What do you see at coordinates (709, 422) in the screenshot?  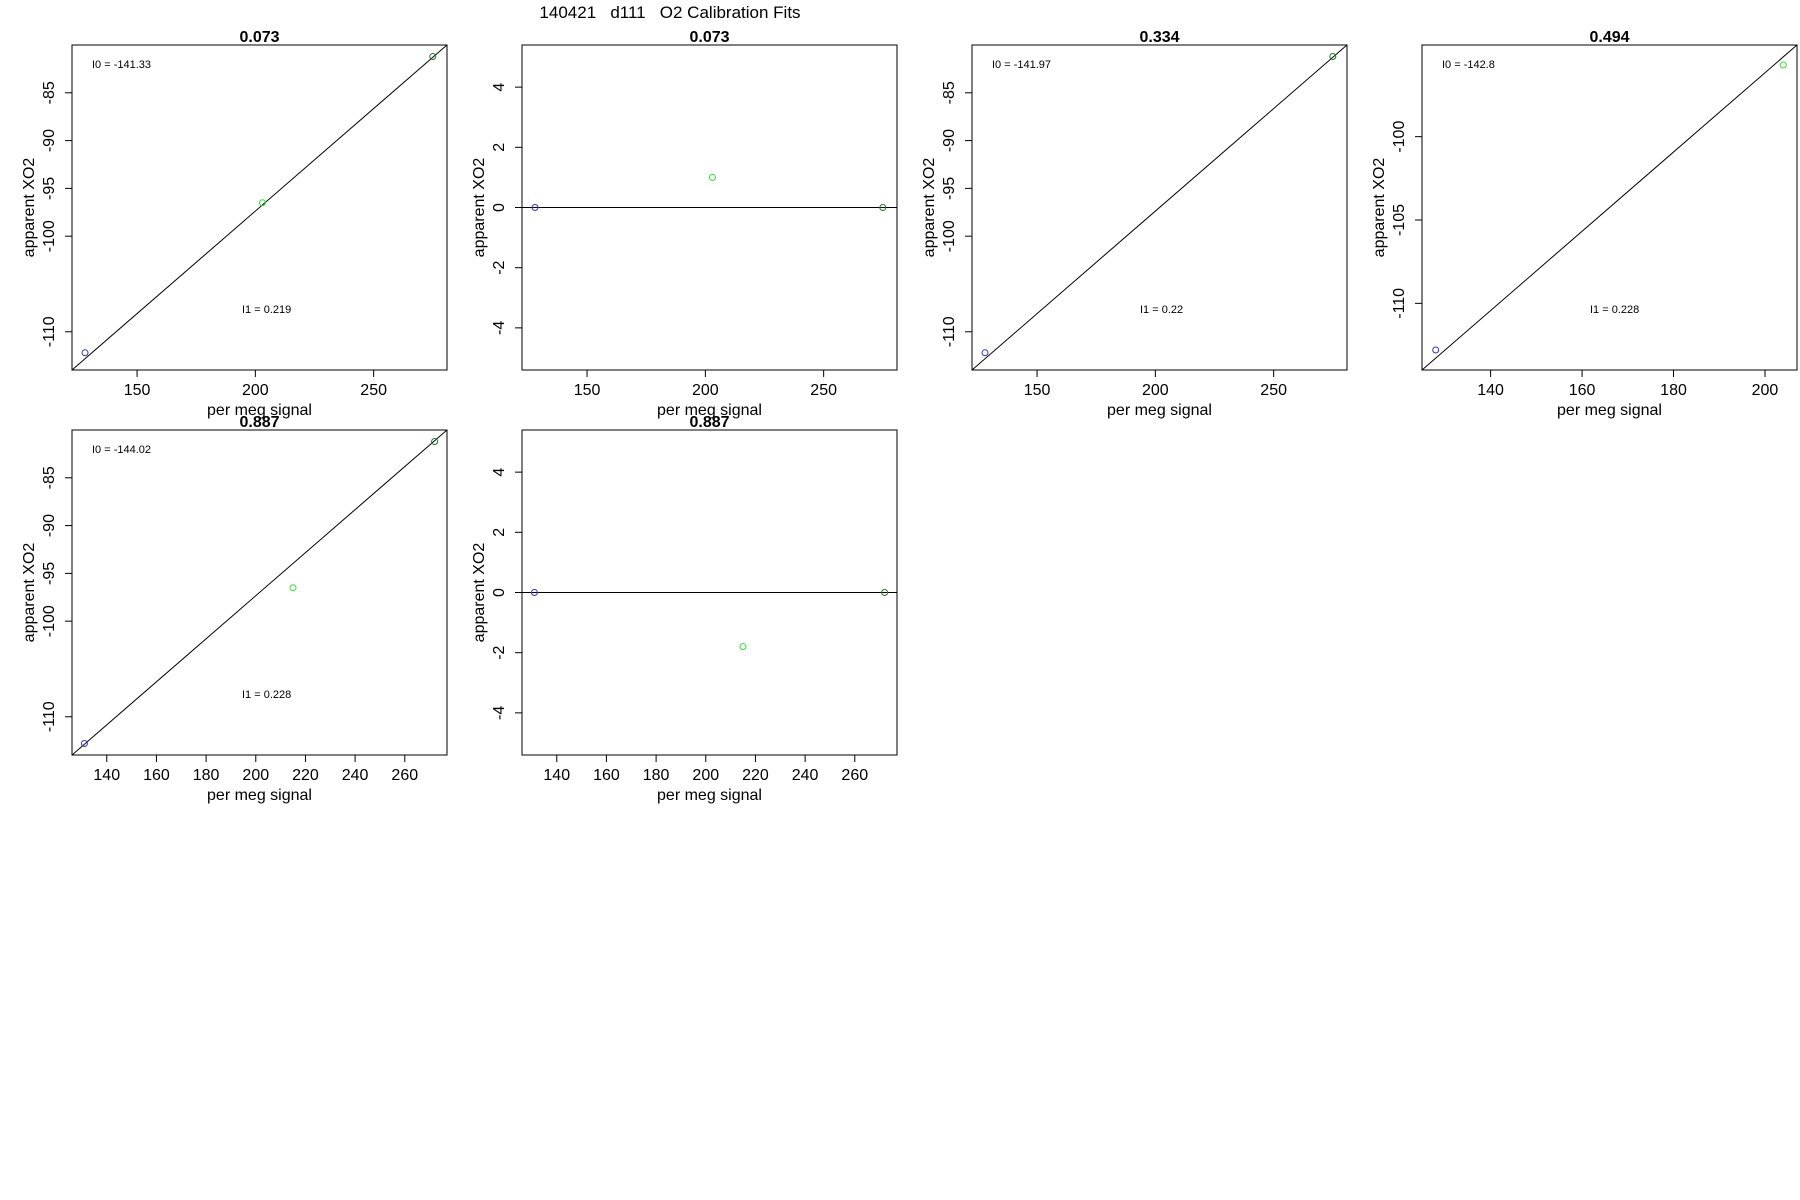 I see `chart-title: 0.887` at bounding box center [709, 422].